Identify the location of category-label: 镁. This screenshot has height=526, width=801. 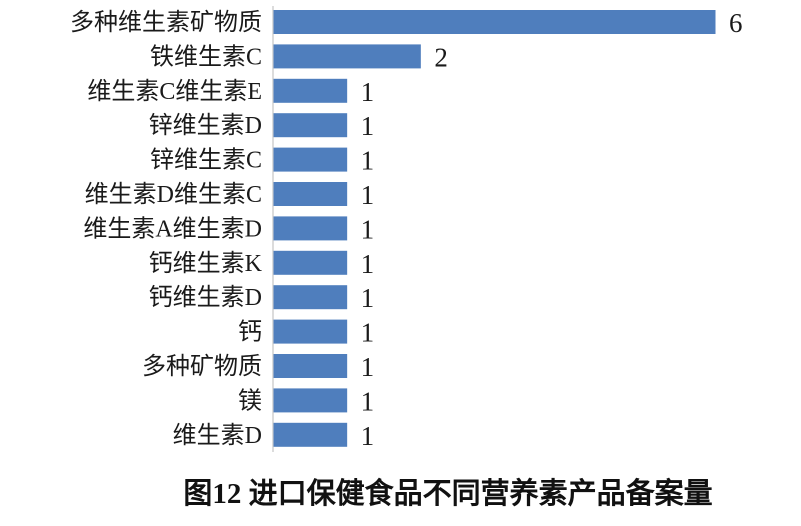
(250, 400).